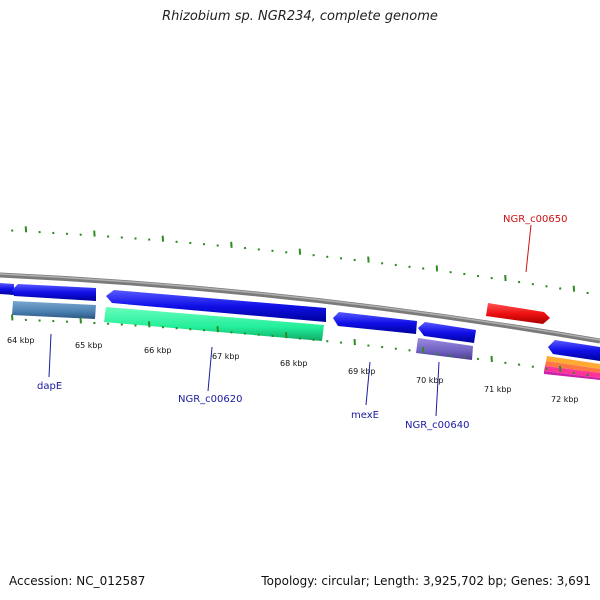 The height and width of the screenshot is (600, 600). I want to click on gene-NGR_c00650, so click(518, 313).